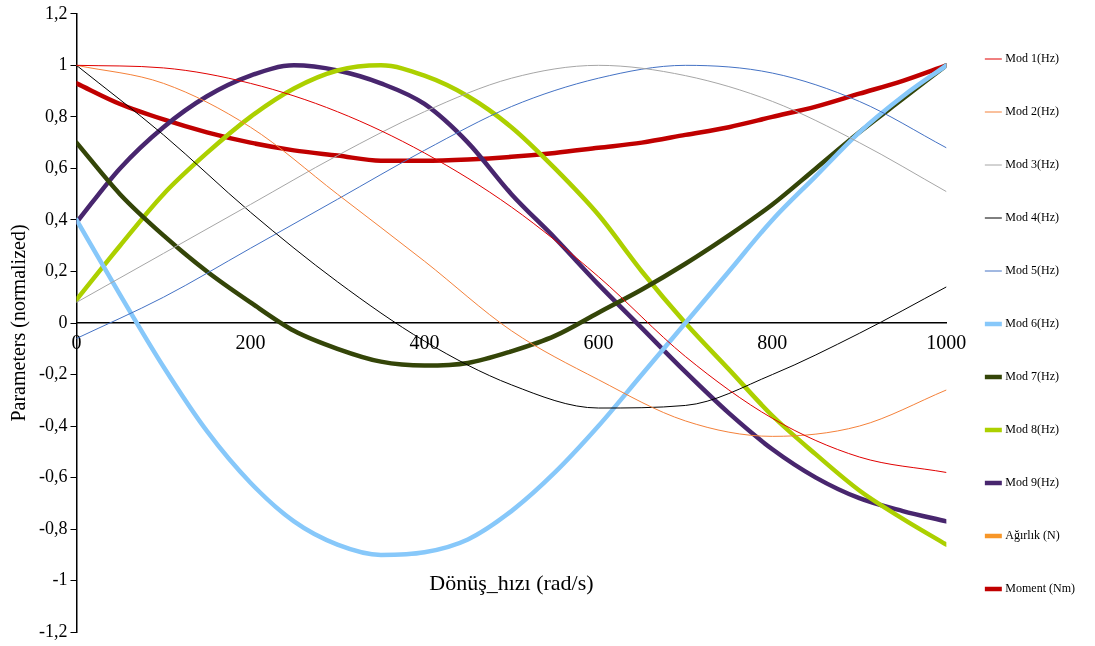 The height and width of the screenshot is (646, 1095). Describe the element at coordinates (53, 373) in the screenshot. I see `y-tick-label: -0,2` at that location.